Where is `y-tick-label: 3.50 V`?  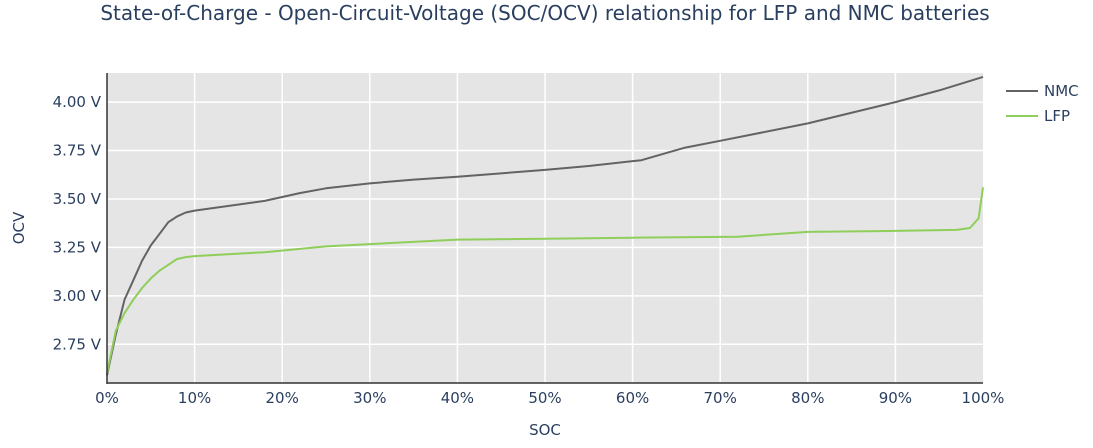 y-tick-label: 3.50 V is located at coordinates (77, 199).